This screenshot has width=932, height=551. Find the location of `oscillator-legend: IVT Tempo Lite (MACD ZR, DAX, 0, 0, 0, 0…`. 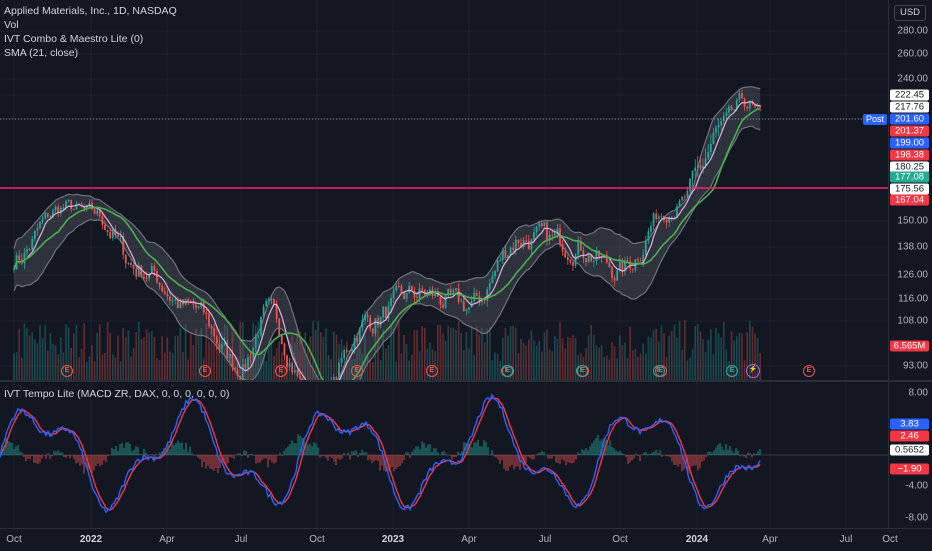

oscillator-legend: IVT Tempo Lite (MACD ZR, DAX, 0, 0, 0, 0… is located at coordinates (116, 394).